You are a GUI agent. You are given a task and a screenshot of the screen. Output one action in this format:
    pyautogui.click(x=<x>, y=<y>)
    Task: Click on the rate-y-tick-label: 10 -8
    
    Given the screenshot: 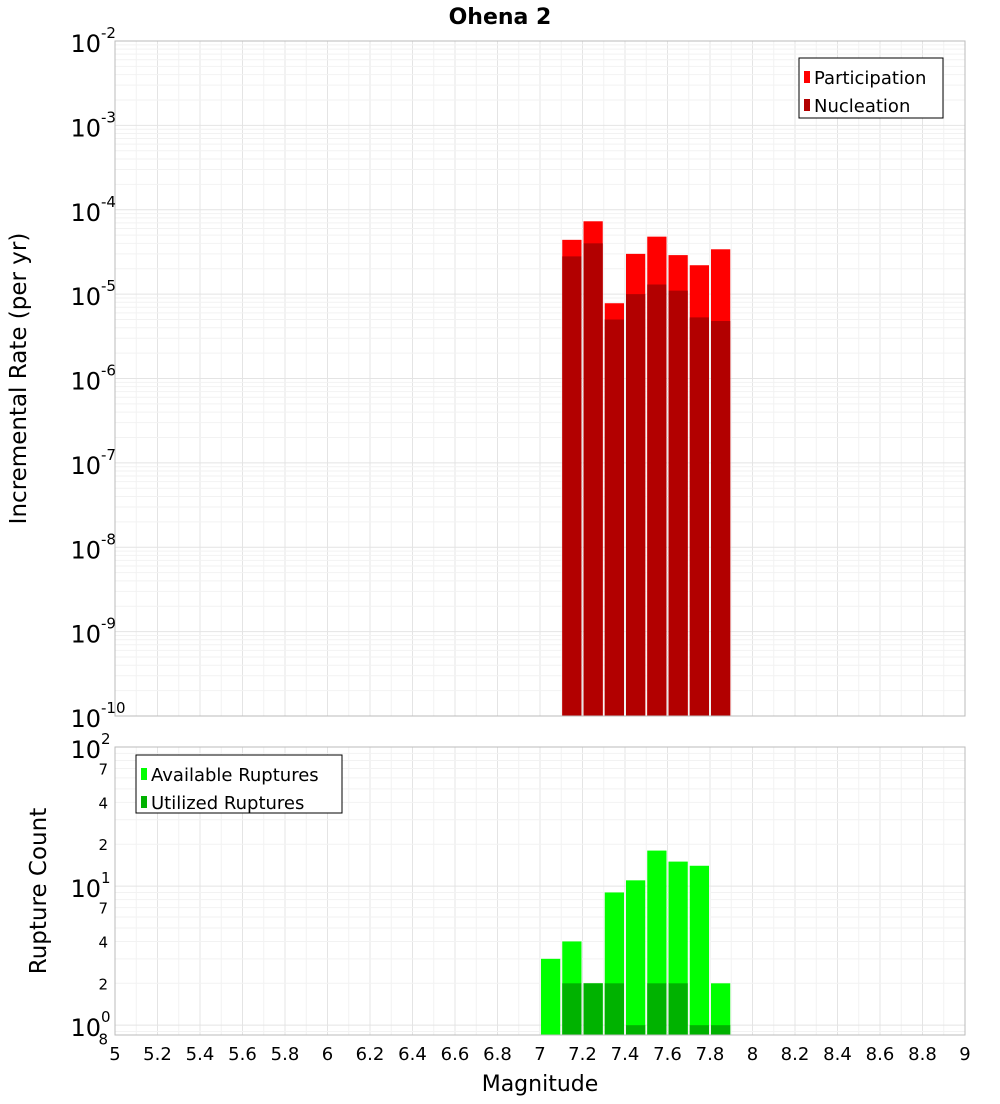 What is the action you would take?
    pyautogui.click(x=93, y=547)
    